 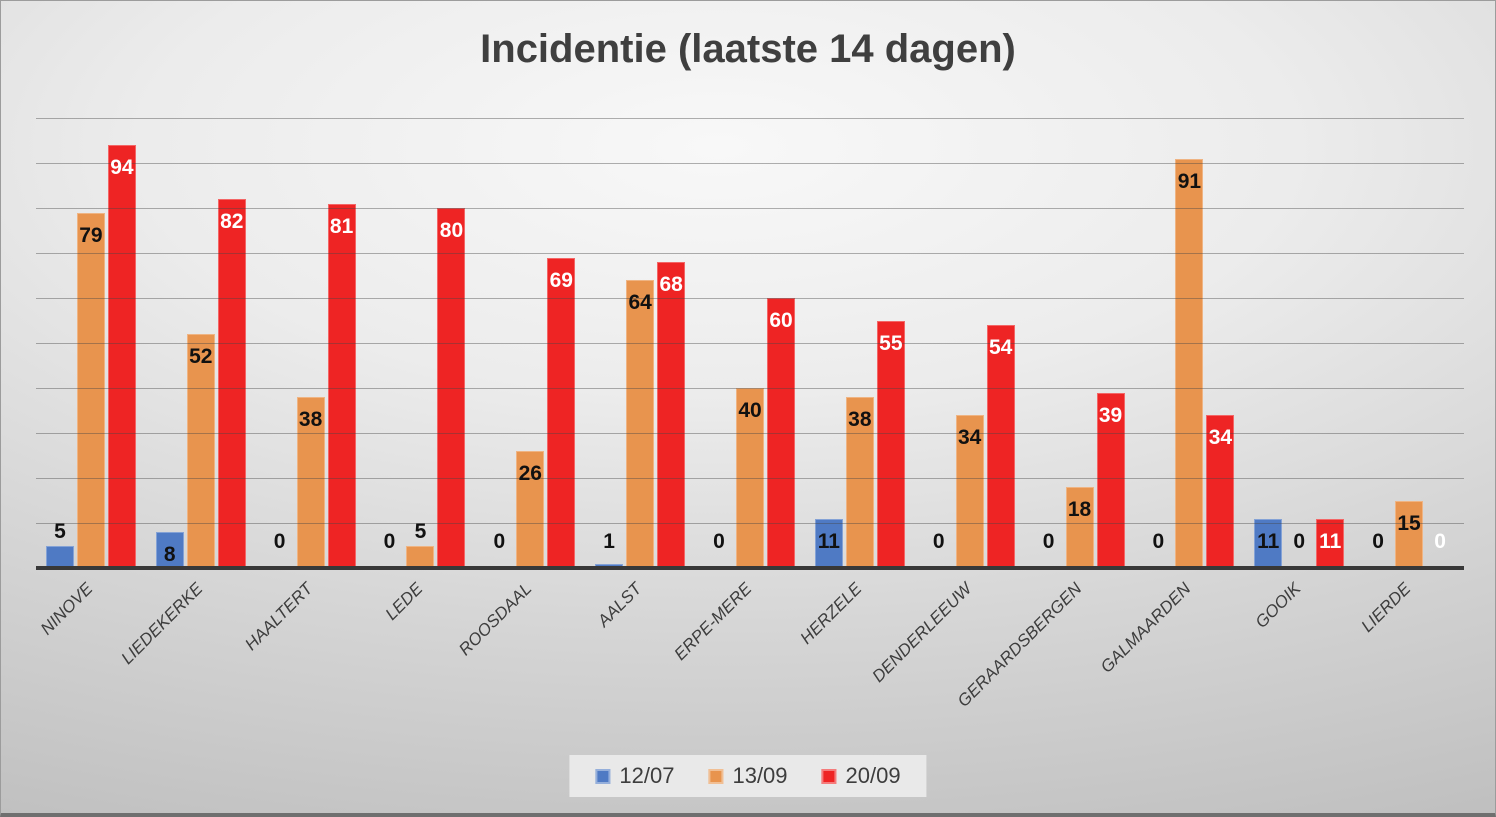 I want to click on data-label-12-07-gooik: 11, so click(x=1268, y=541).